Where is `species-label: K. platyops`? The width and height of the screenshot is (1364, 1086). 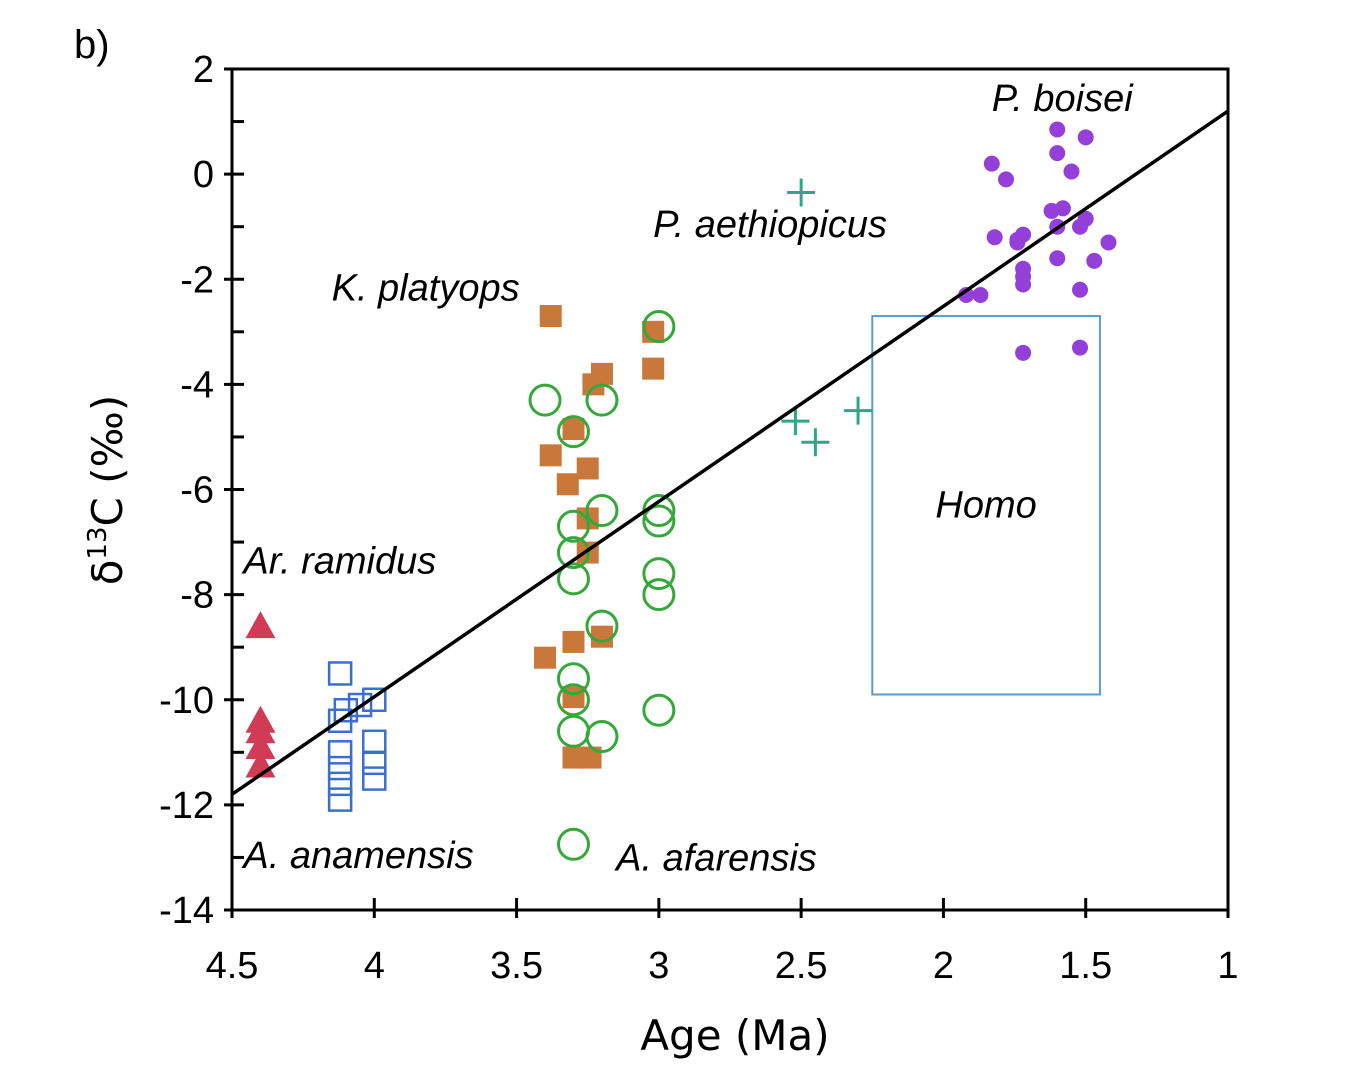 species-label: K. platyops is located at coordinates (426, 288).